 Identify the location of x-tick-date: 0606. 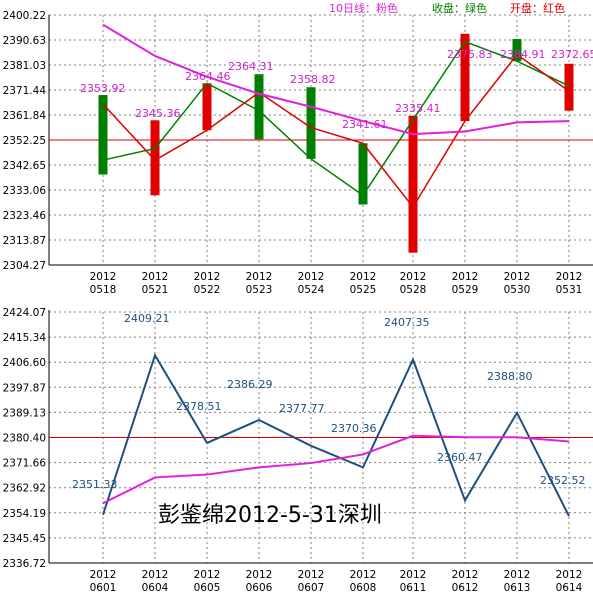
(259, 587).